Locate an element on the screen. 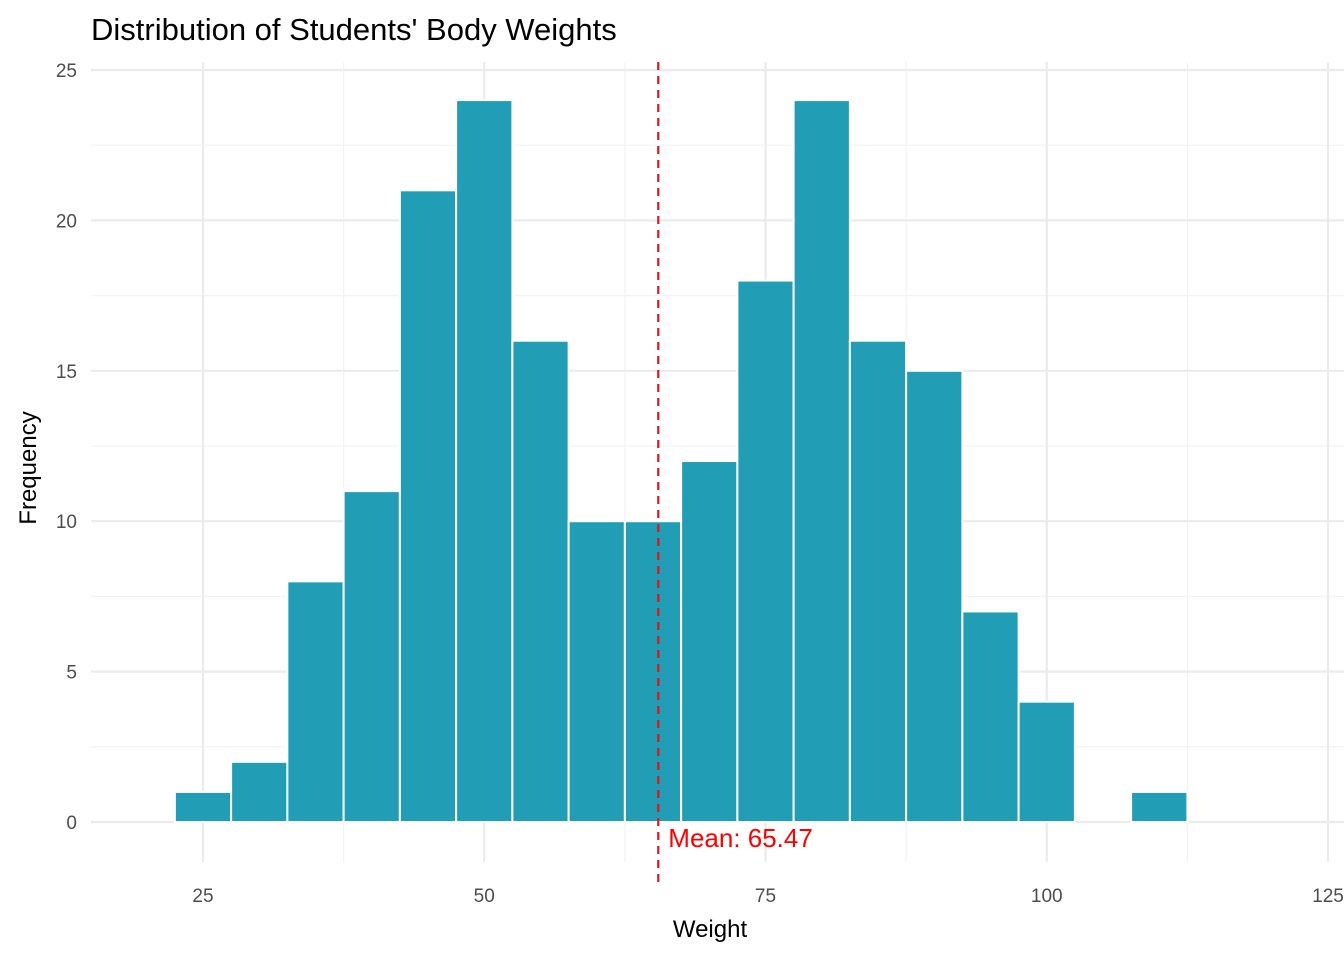  x-tick-label: 50 is located at coordinates (484, 896).